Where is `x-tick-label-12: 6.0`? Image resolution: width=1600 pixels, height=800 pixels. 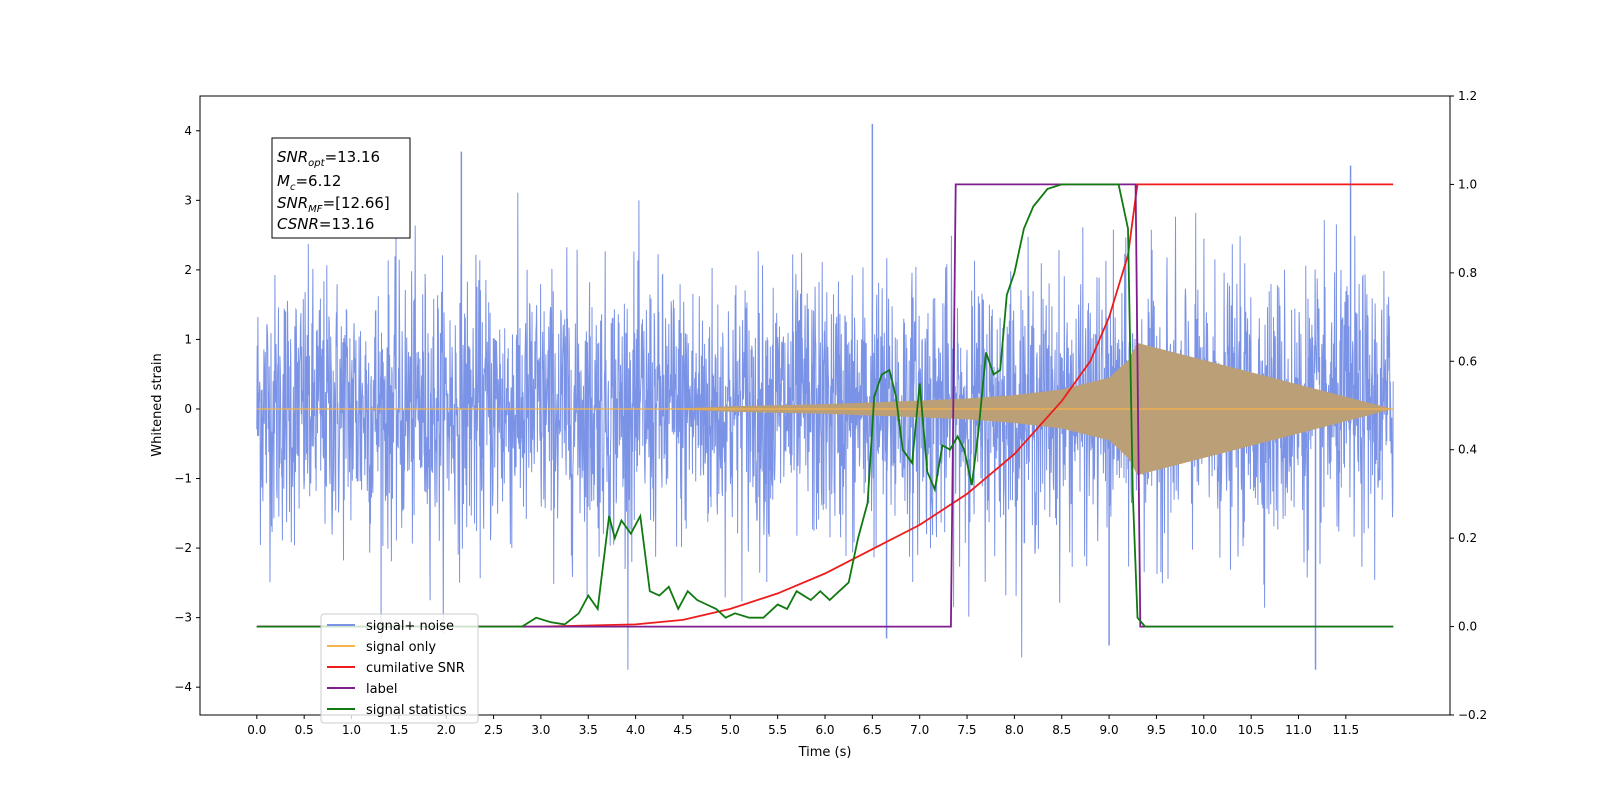 x-tick-label-12: 6.0 is located at coordinates (824, 730).